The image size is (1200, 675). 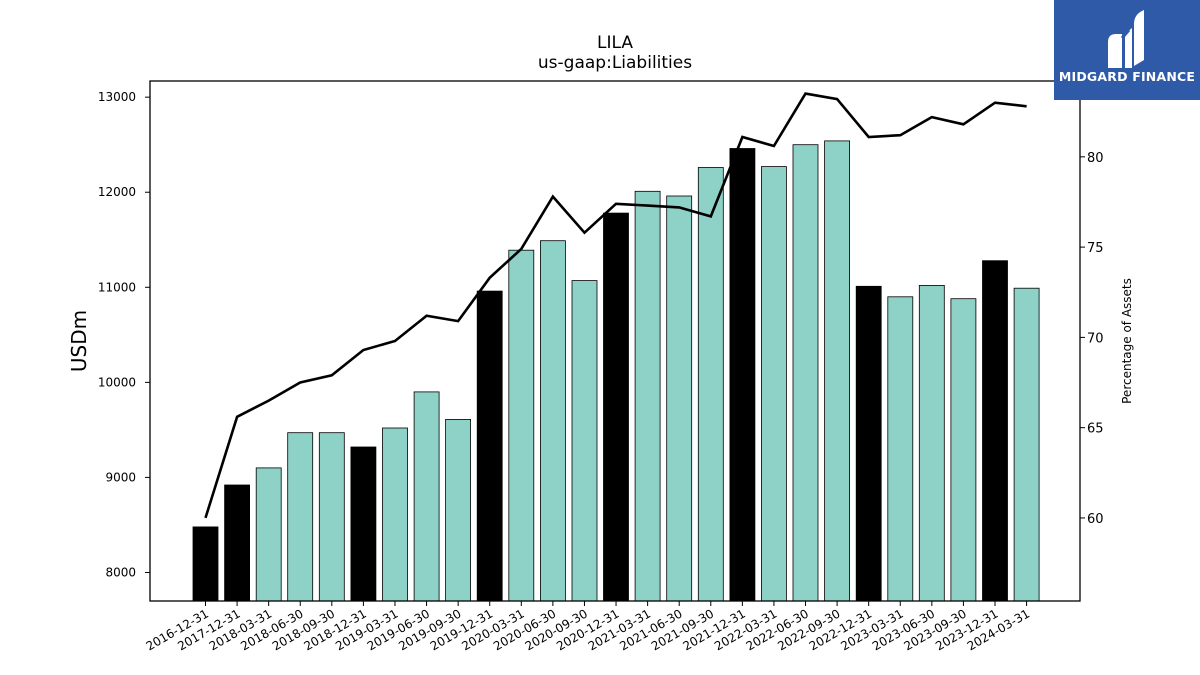 I want to click on y2-axis-label: Percentage of Assets, so click(x=1127, y=341).